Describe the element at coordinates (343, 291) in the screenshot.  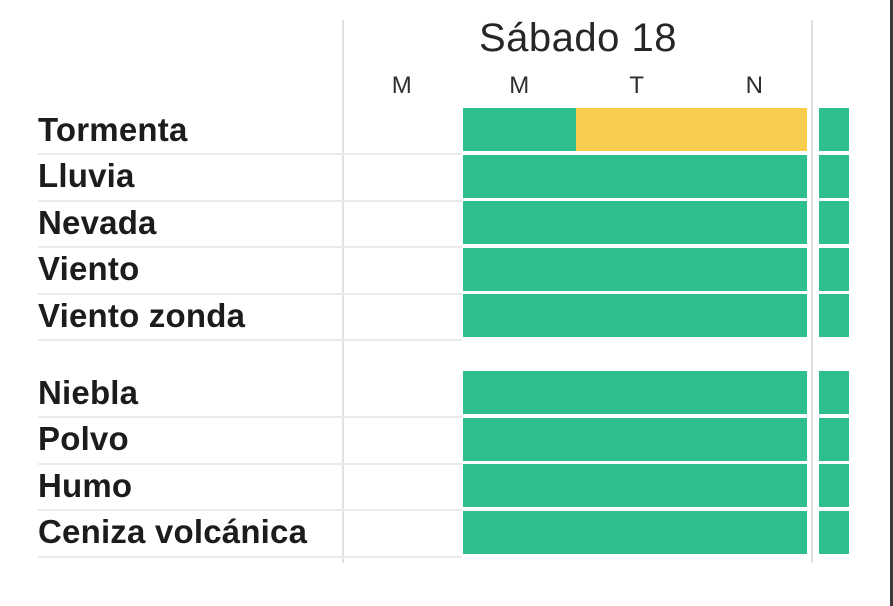
I see `day-left-divider` at that location.